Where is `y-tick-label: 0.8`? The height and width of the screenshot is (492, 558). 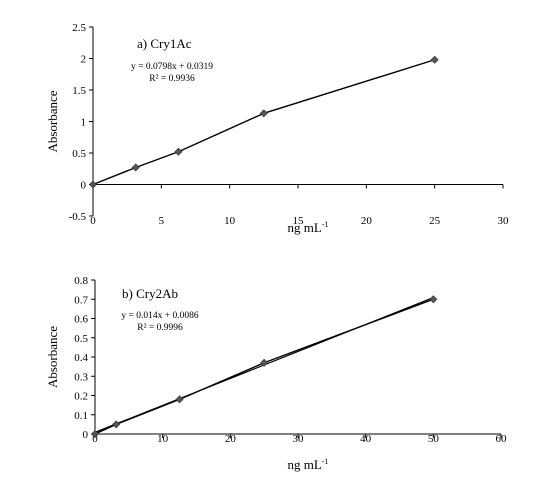 y-tick-label: 0.8 is located at coordinates (81, 281).